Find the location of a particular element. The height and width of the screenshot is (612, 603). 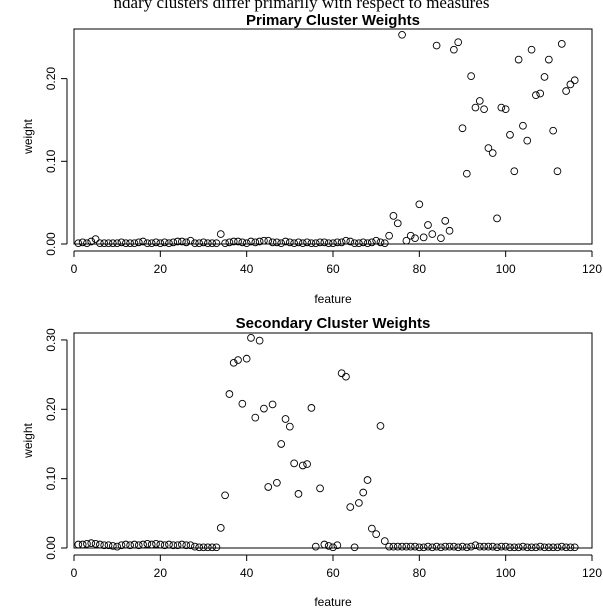

chart-1-x-axis-label: feature is located at coordinates (333, 299).